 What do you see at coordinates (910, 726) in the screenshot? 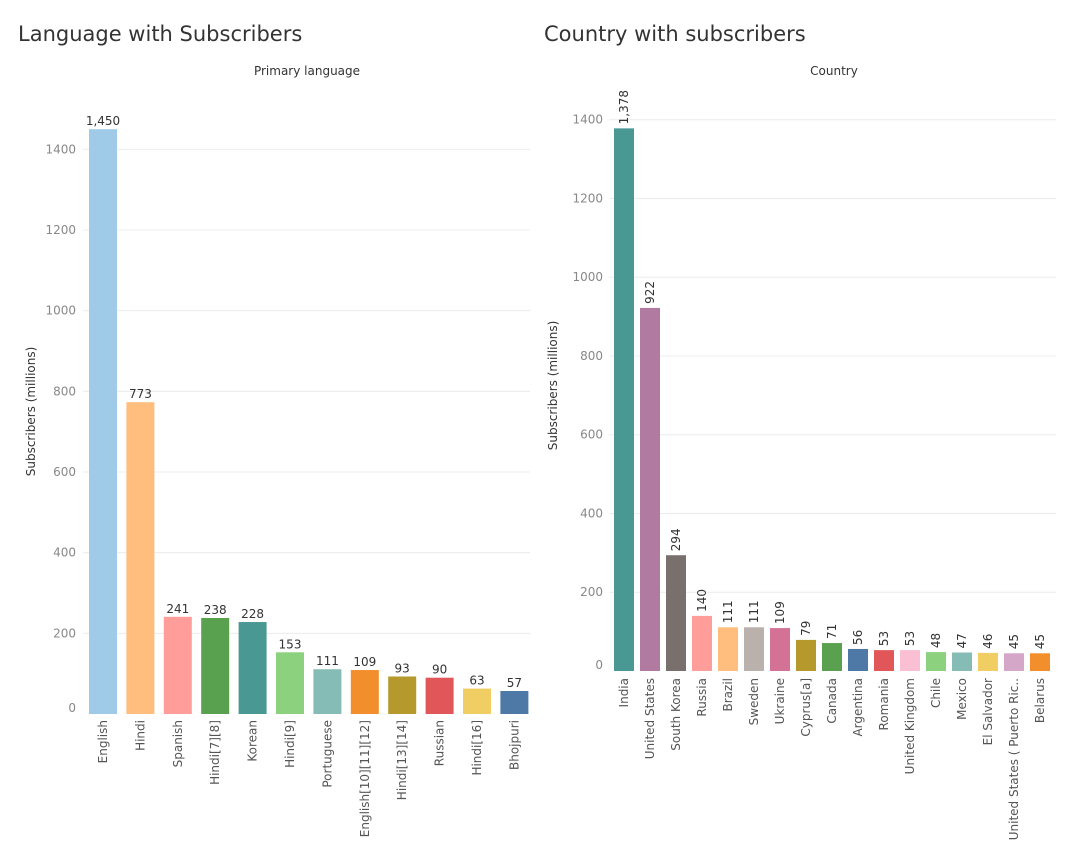
I see `country-category-label: United Kingdom` at bounding box center [910, 726].